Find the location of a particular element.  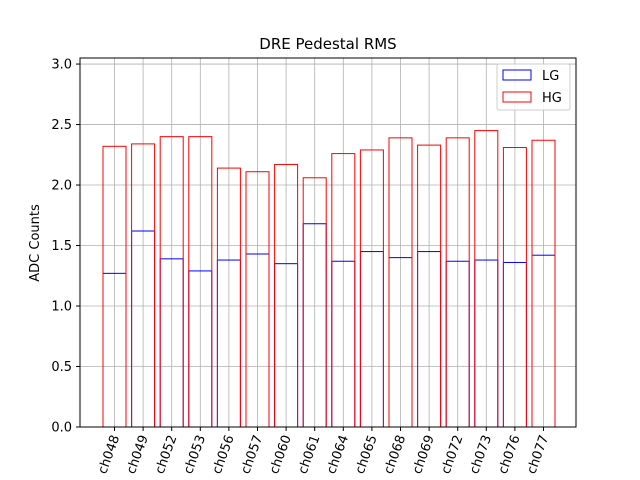

x-tick-label: ch060 is located at coordinates (281, 454).